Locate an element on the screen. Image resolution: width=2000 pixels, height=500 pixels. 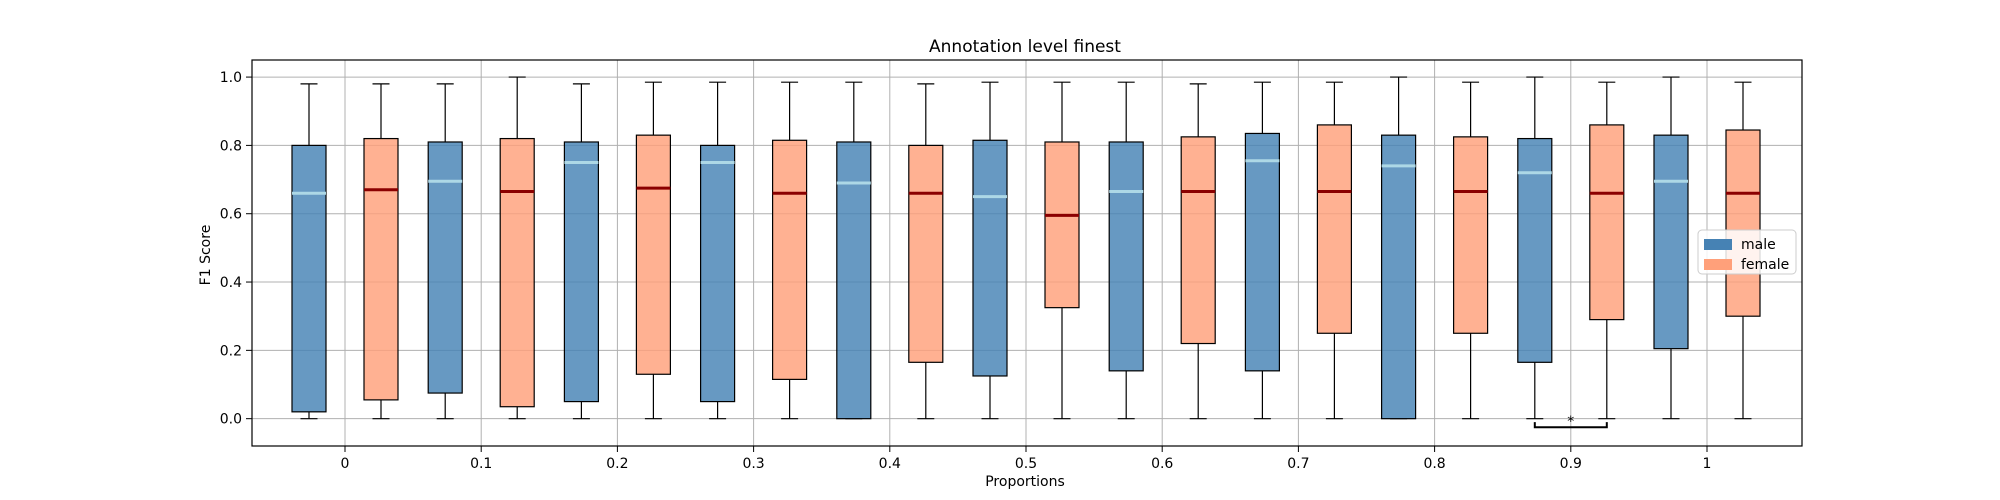
significance-bracket is located at coordinates (1570, 425).